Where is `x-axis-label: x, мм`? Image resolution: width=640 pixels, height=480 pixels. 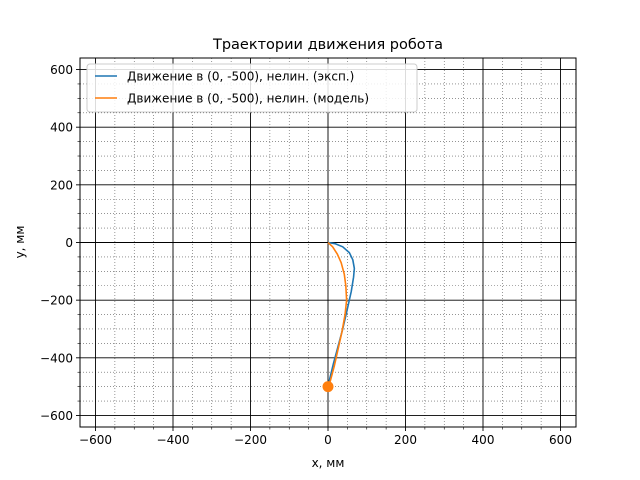
x-axis-label: x, мм is located at coordinates (328, 463).